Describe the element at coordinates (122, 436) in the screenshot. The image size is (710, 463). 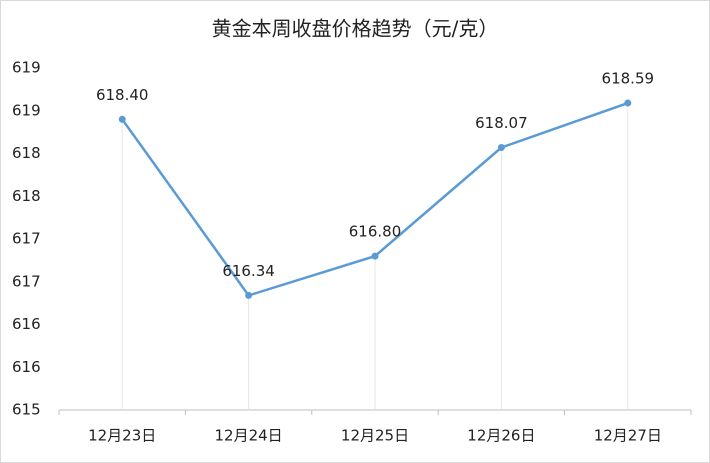
I see `x-tick-label: 12月23日` at that location.